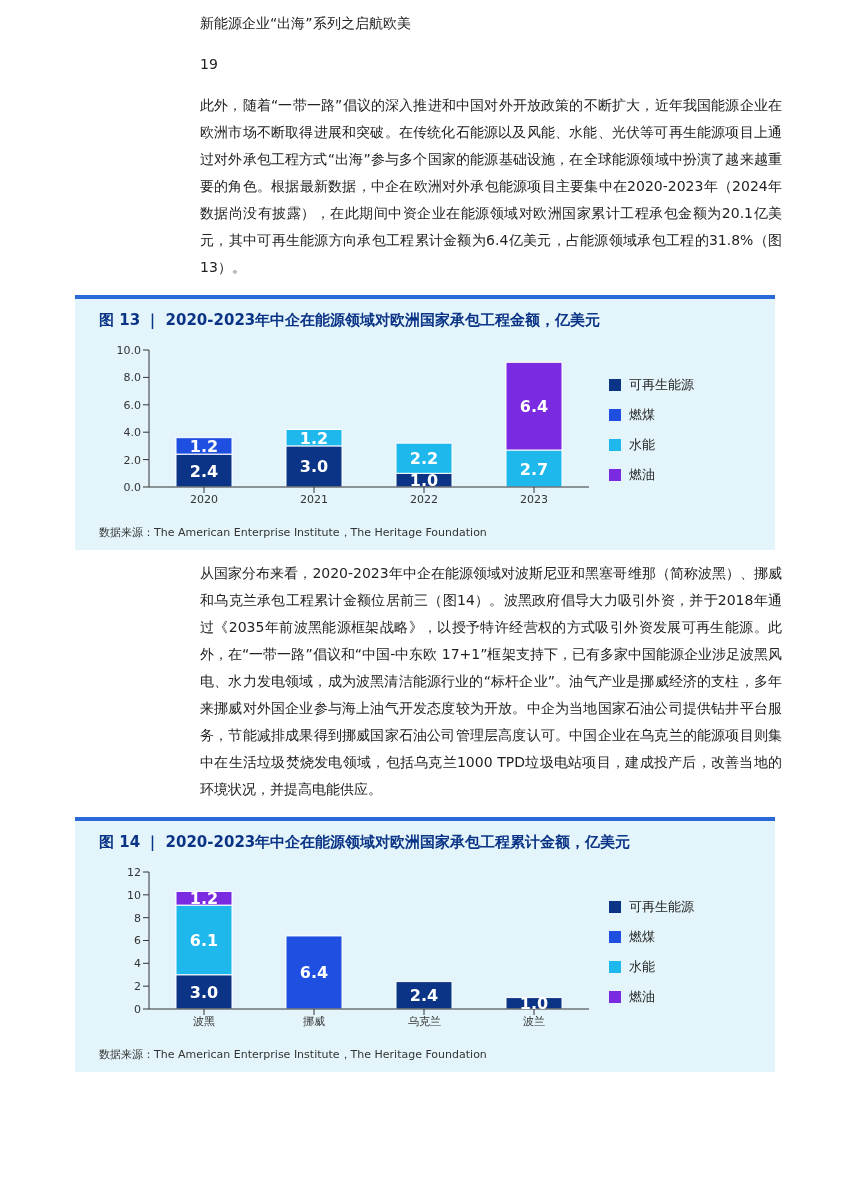 This screenshot has width=850, height=1193. I want to click on chart-title: 图 13 ｜ 2020-2023年中企在能源领域对欧洲国家承包工程金额，亿美元, so click(350, 320).